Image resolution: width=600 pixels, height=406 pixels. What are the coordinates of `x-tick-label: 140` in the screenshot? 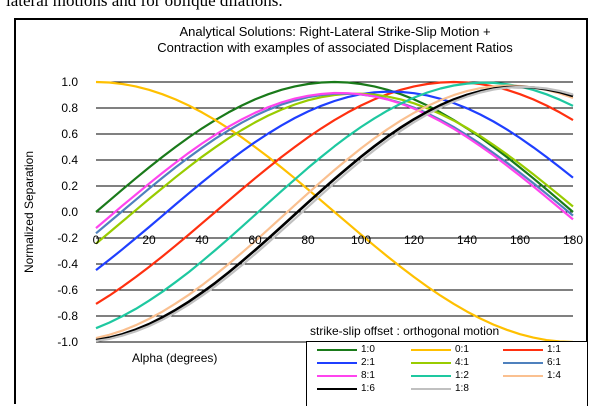 It's located at (467, 240).